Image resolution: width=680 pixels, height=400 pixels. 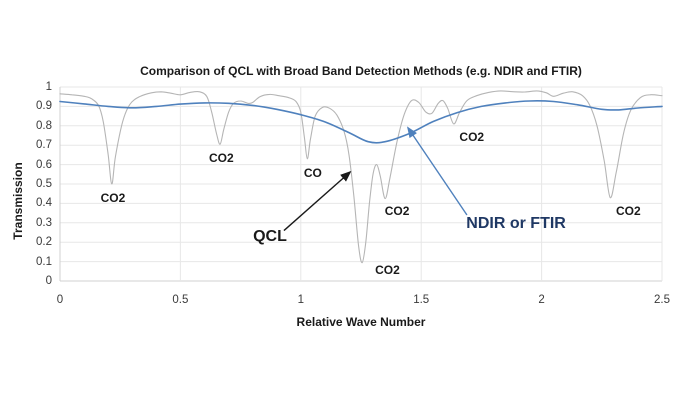 I want to click on gas-annotation-co: CO, so click(x=312, y=173).